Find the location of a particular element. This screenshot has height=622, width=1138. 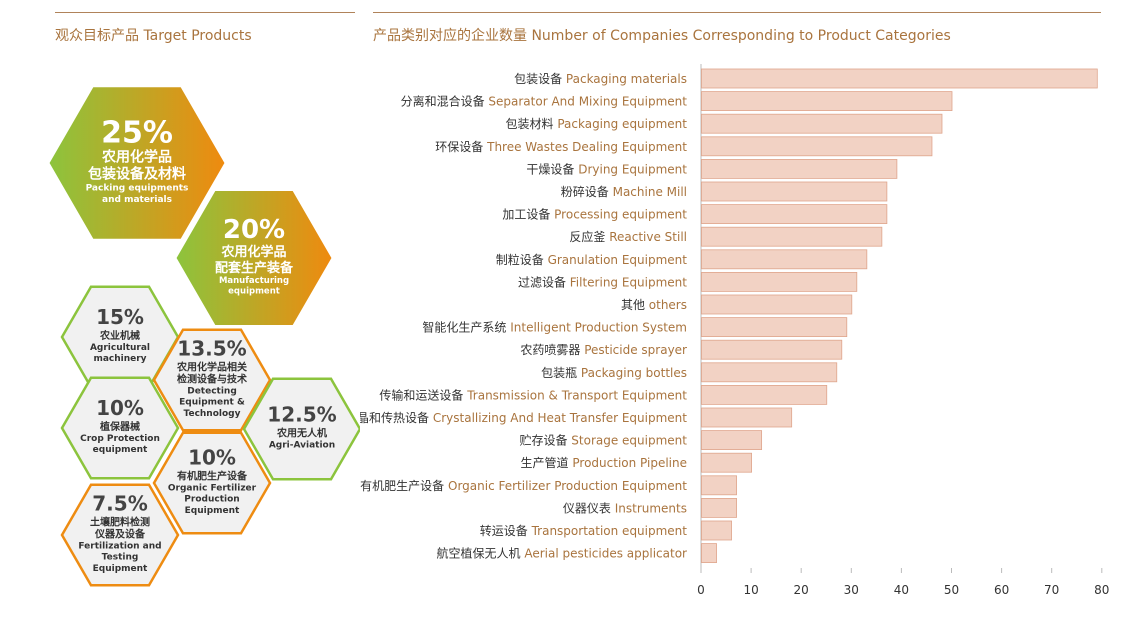

hexagon-percent: 12.5% is located at coordinates (301, 415).